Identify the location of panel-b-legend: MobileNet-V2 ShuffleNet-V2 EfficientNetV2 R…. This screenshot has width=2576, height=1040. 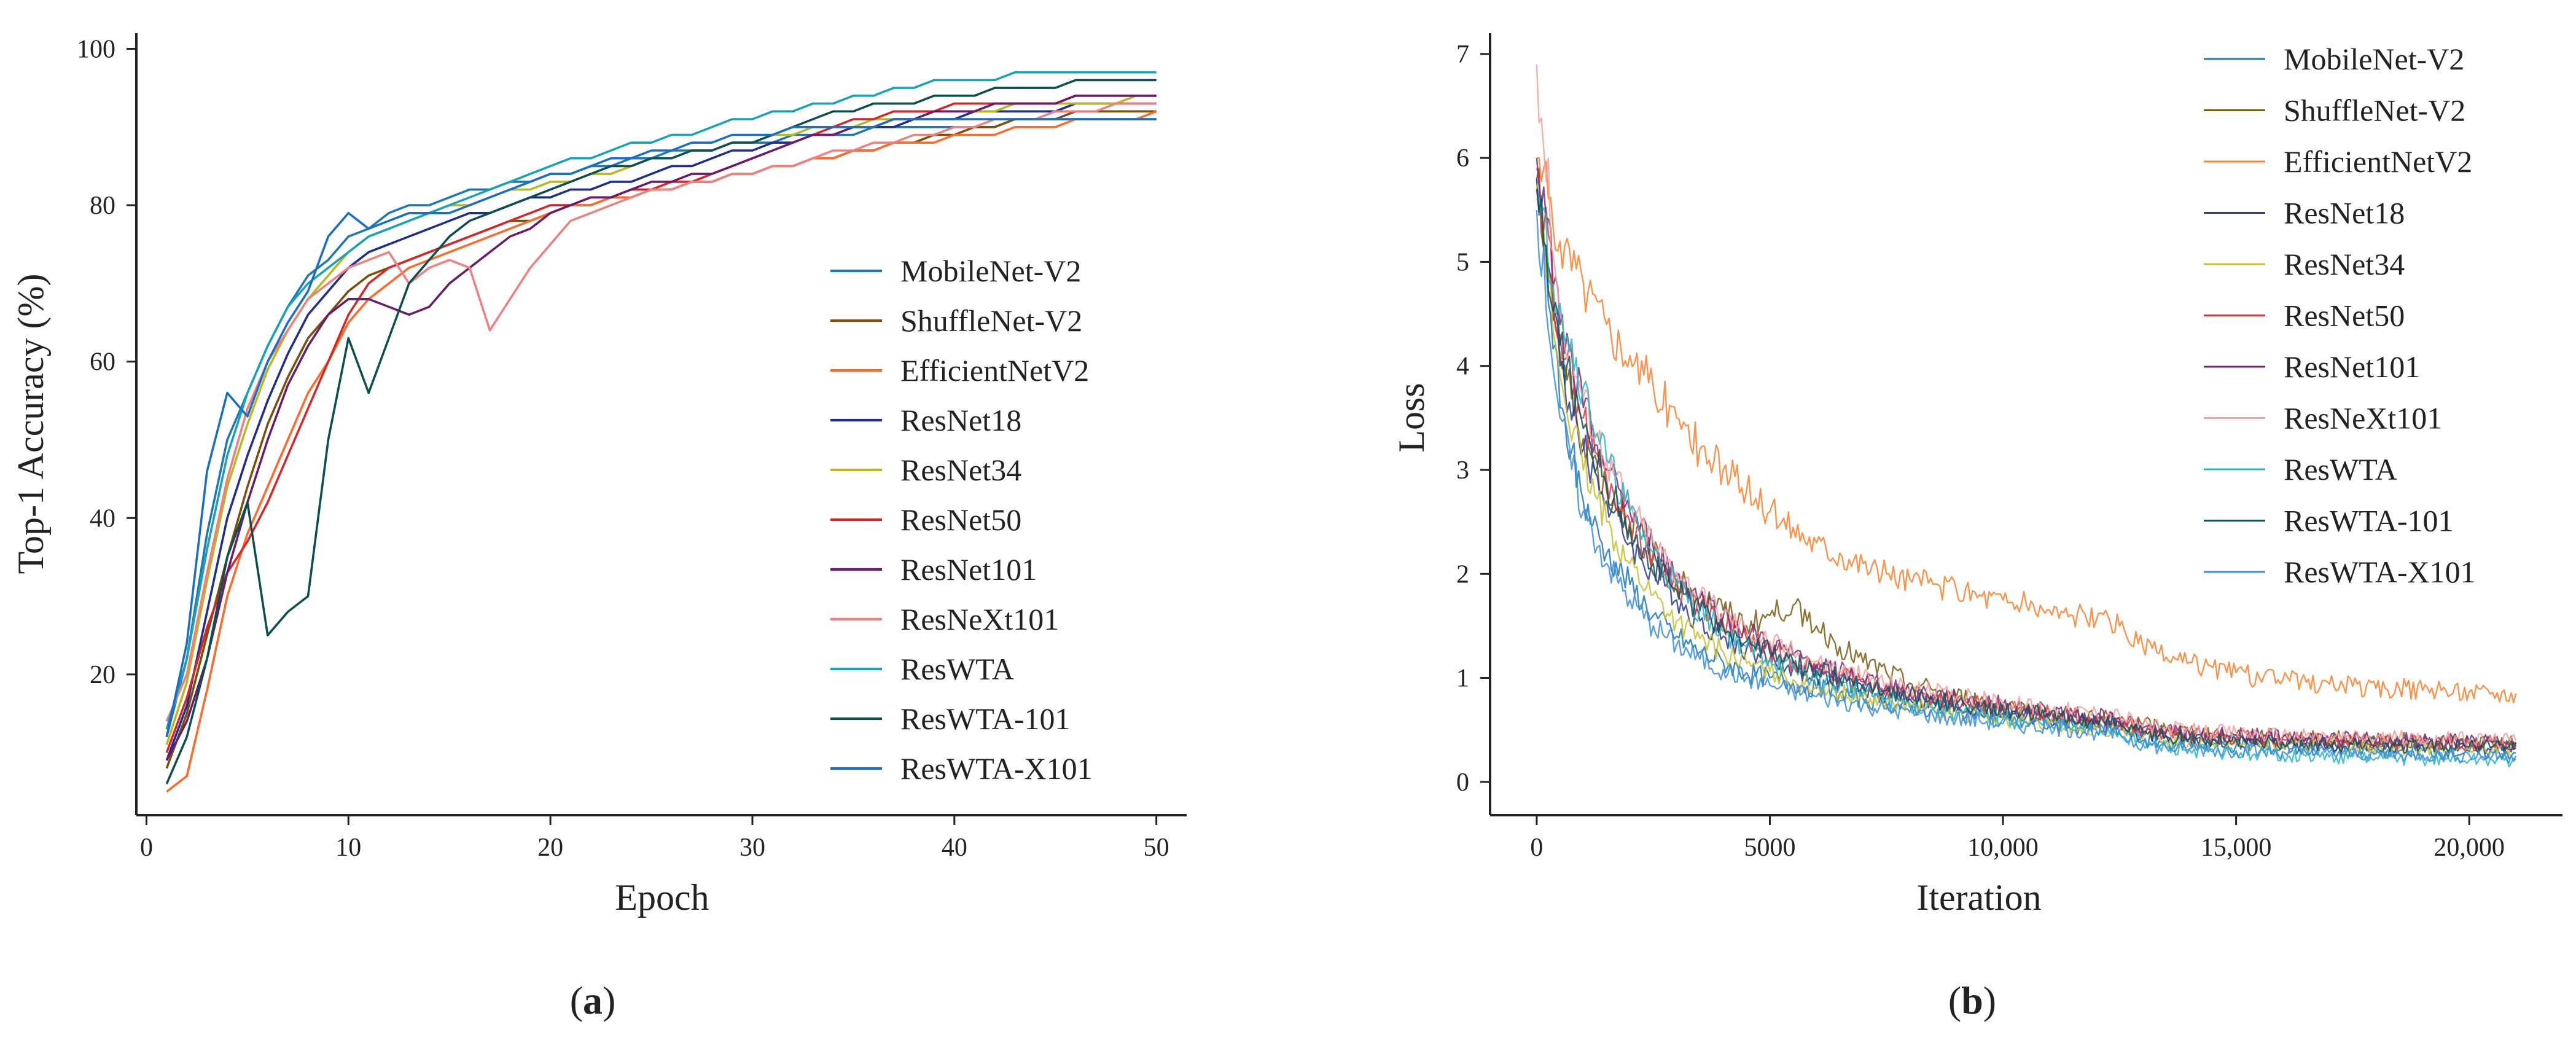
(2340, 315).